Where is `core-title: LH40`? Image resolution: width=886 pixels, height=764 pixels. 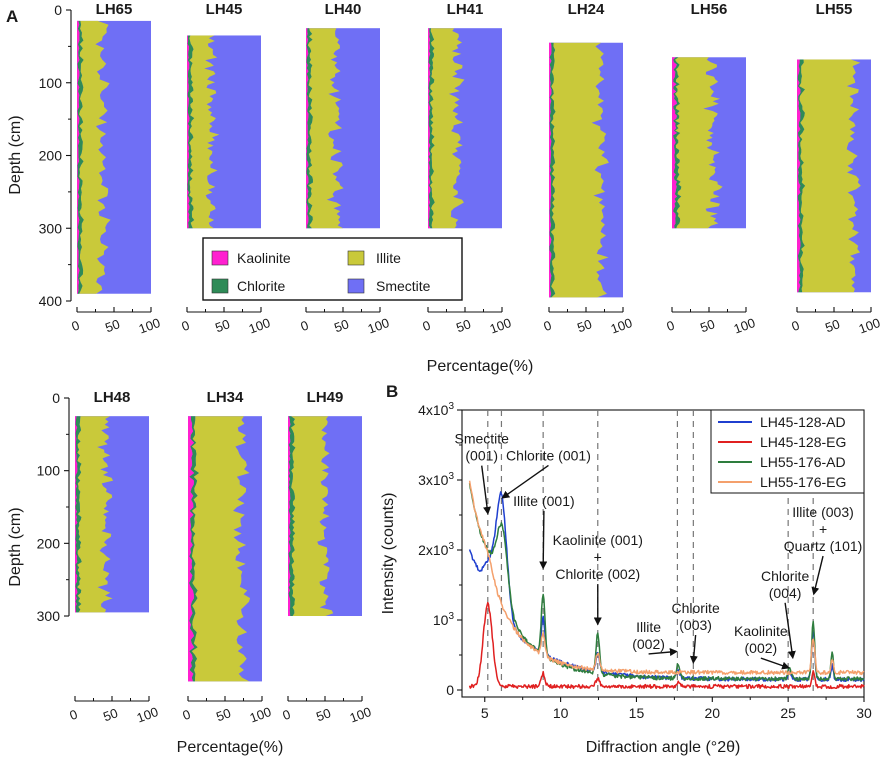 core-title: LH40 is located at coordinates (343, 9).